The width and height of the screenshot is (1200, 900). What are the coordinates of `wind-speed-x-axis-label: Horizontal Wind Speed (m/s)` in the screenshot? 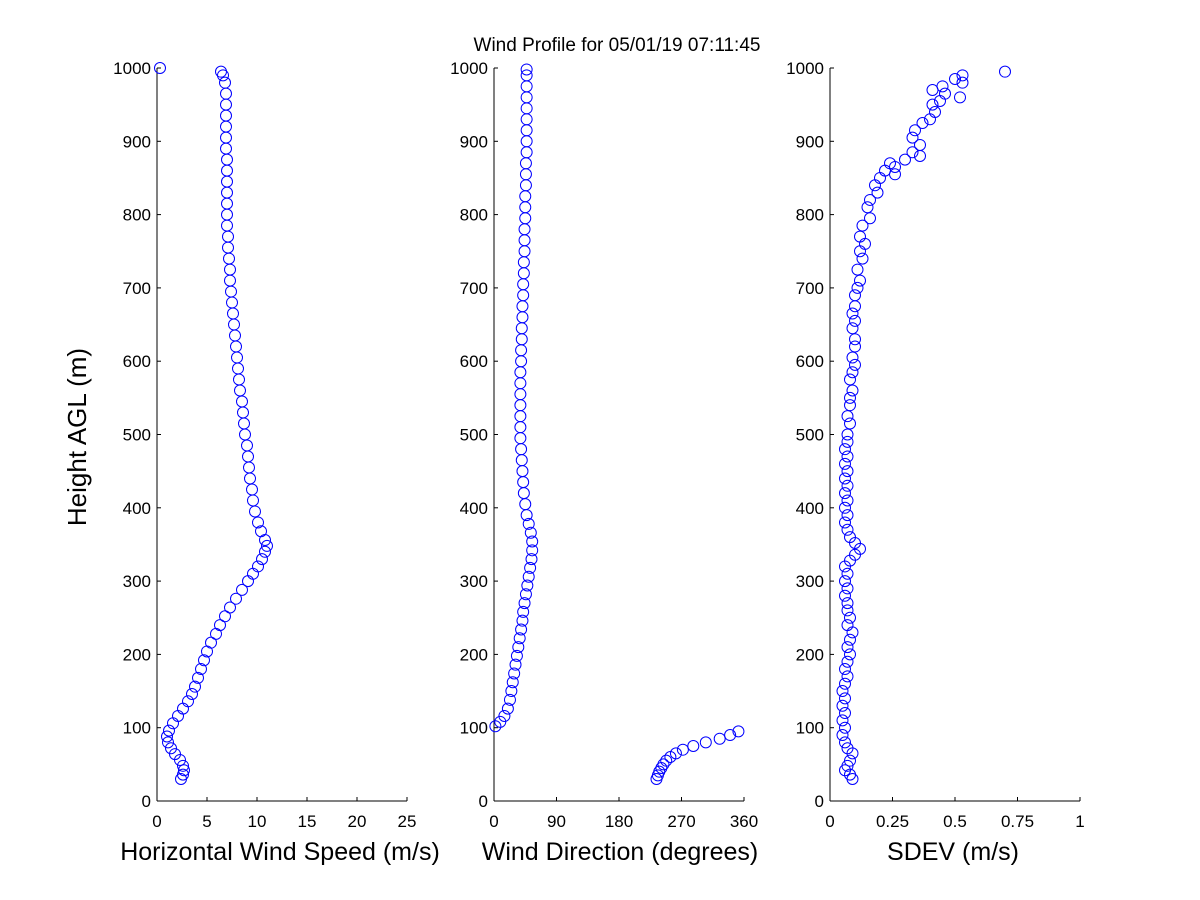 It's located at (280, 852).